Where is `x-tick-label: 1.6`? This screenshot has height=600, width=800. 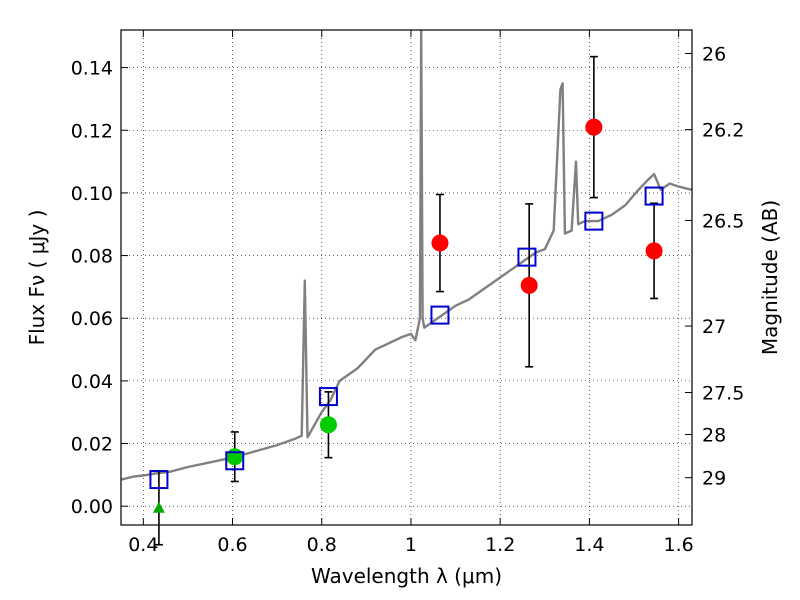
x-tick-label: 1.6 is located at coordinates (679, 545).